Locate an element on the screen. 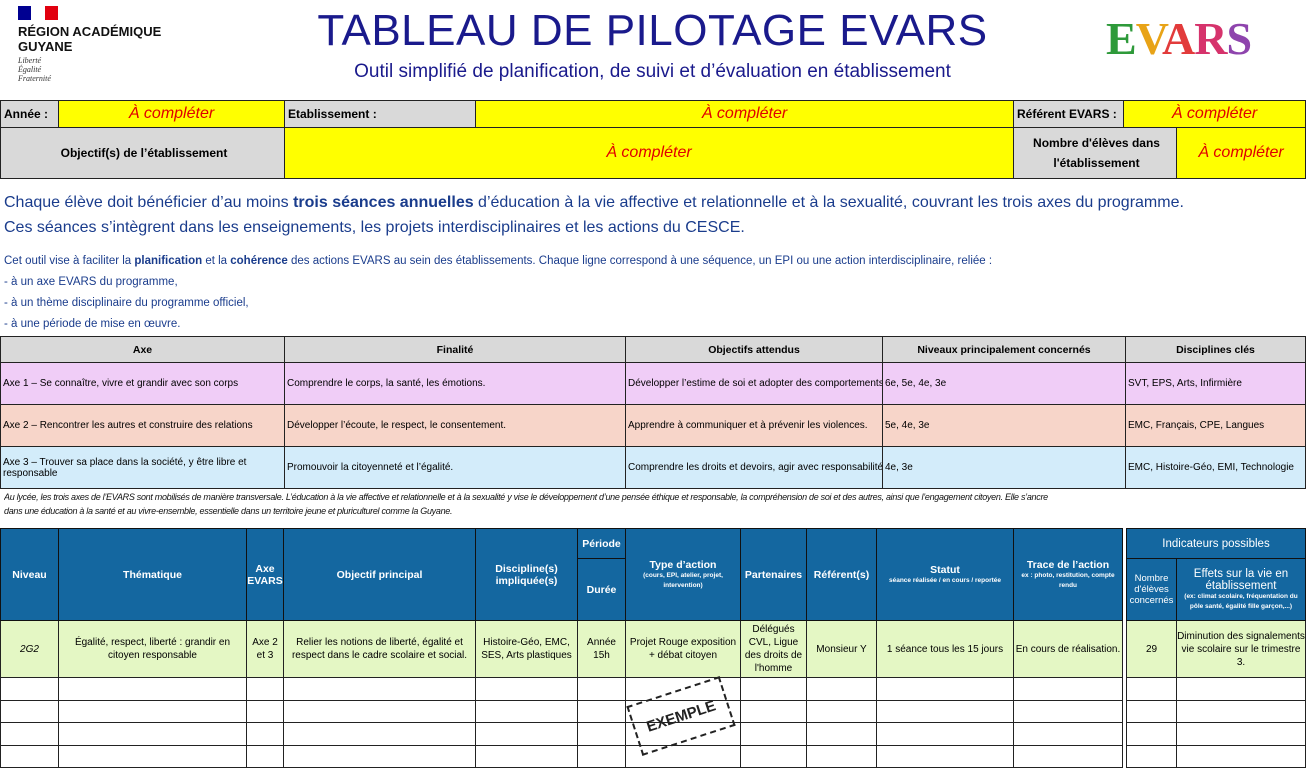 This screenshot has width=1312, height=768. cell-trace: En cours de réalisation. is located at coordinates (1068, 649).